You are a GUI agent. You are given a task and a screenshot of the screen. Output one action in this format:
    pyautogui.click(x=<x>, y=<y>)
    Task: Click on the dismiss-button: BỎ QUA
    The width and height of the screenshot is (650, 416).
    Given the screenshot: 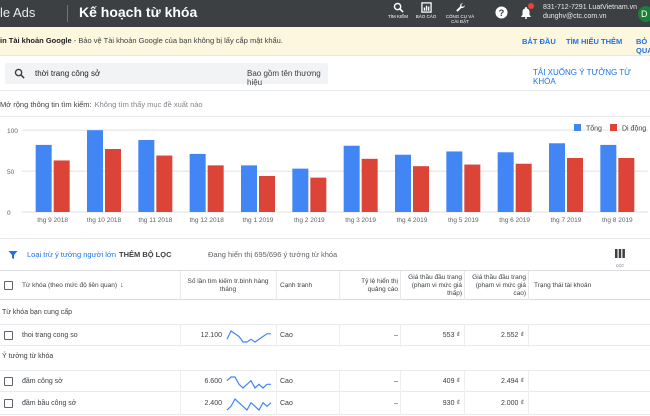 What is the action you would take?
    pyautogui.click(x=643, y=46)
    